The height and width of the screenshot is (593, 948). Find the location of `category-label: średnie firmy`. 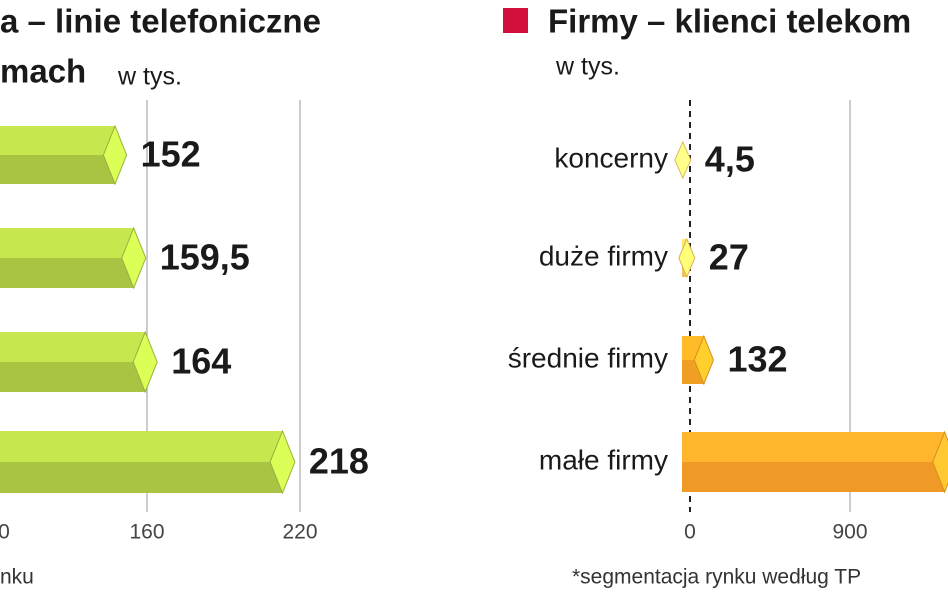

category-label: średnie firmy is located at coordinates (588, 357).